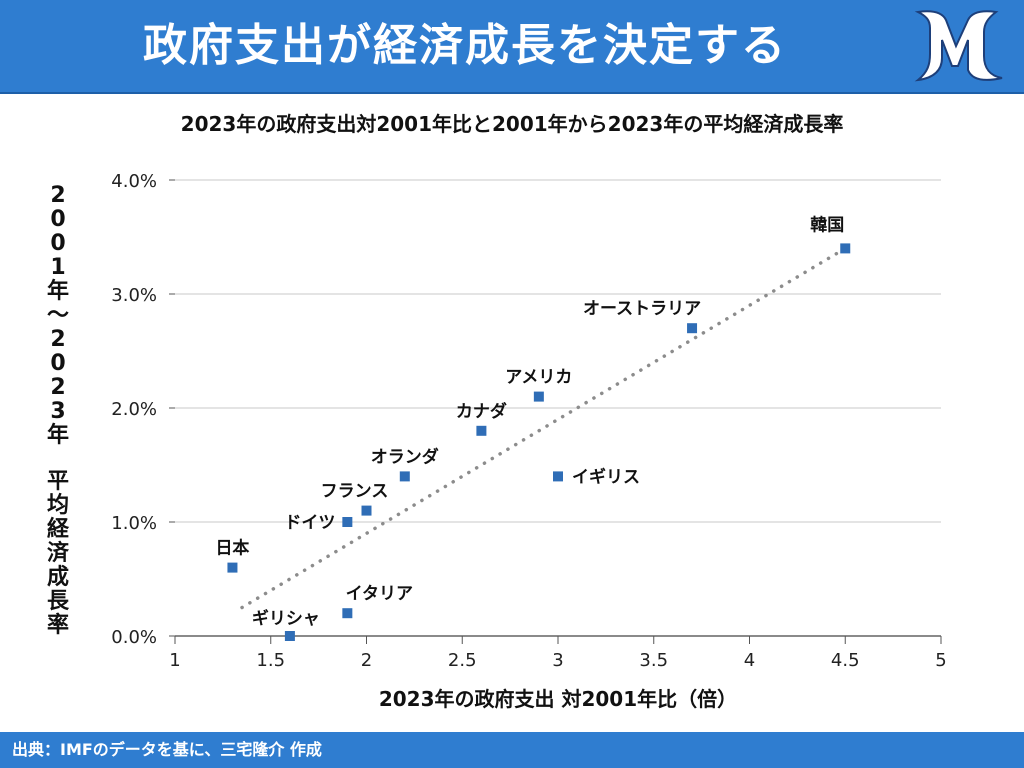 The width and height of the screenshot is (1024, 768). Describe the element at coordinates (512, 750) in the screenshot. I see `footer-bar: 出典：IMFのデータを基に、三宅隆介 作成` at that location.